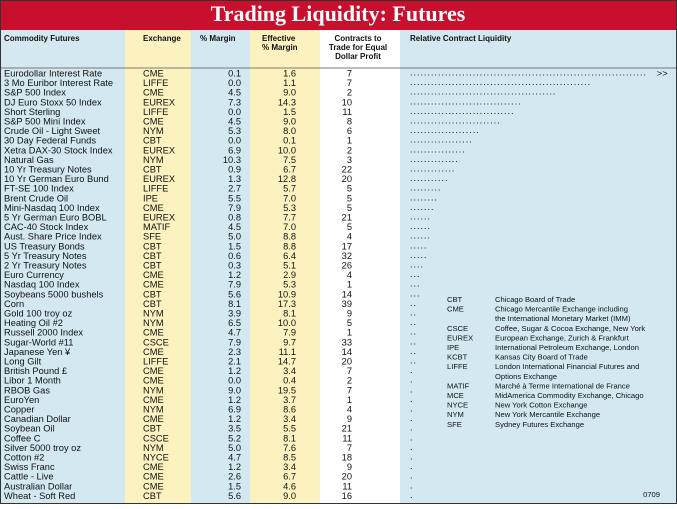 Image resolution: width=677 pixels, height=509 pixels. I want to click on cell: 6.7, so click(289, 477).